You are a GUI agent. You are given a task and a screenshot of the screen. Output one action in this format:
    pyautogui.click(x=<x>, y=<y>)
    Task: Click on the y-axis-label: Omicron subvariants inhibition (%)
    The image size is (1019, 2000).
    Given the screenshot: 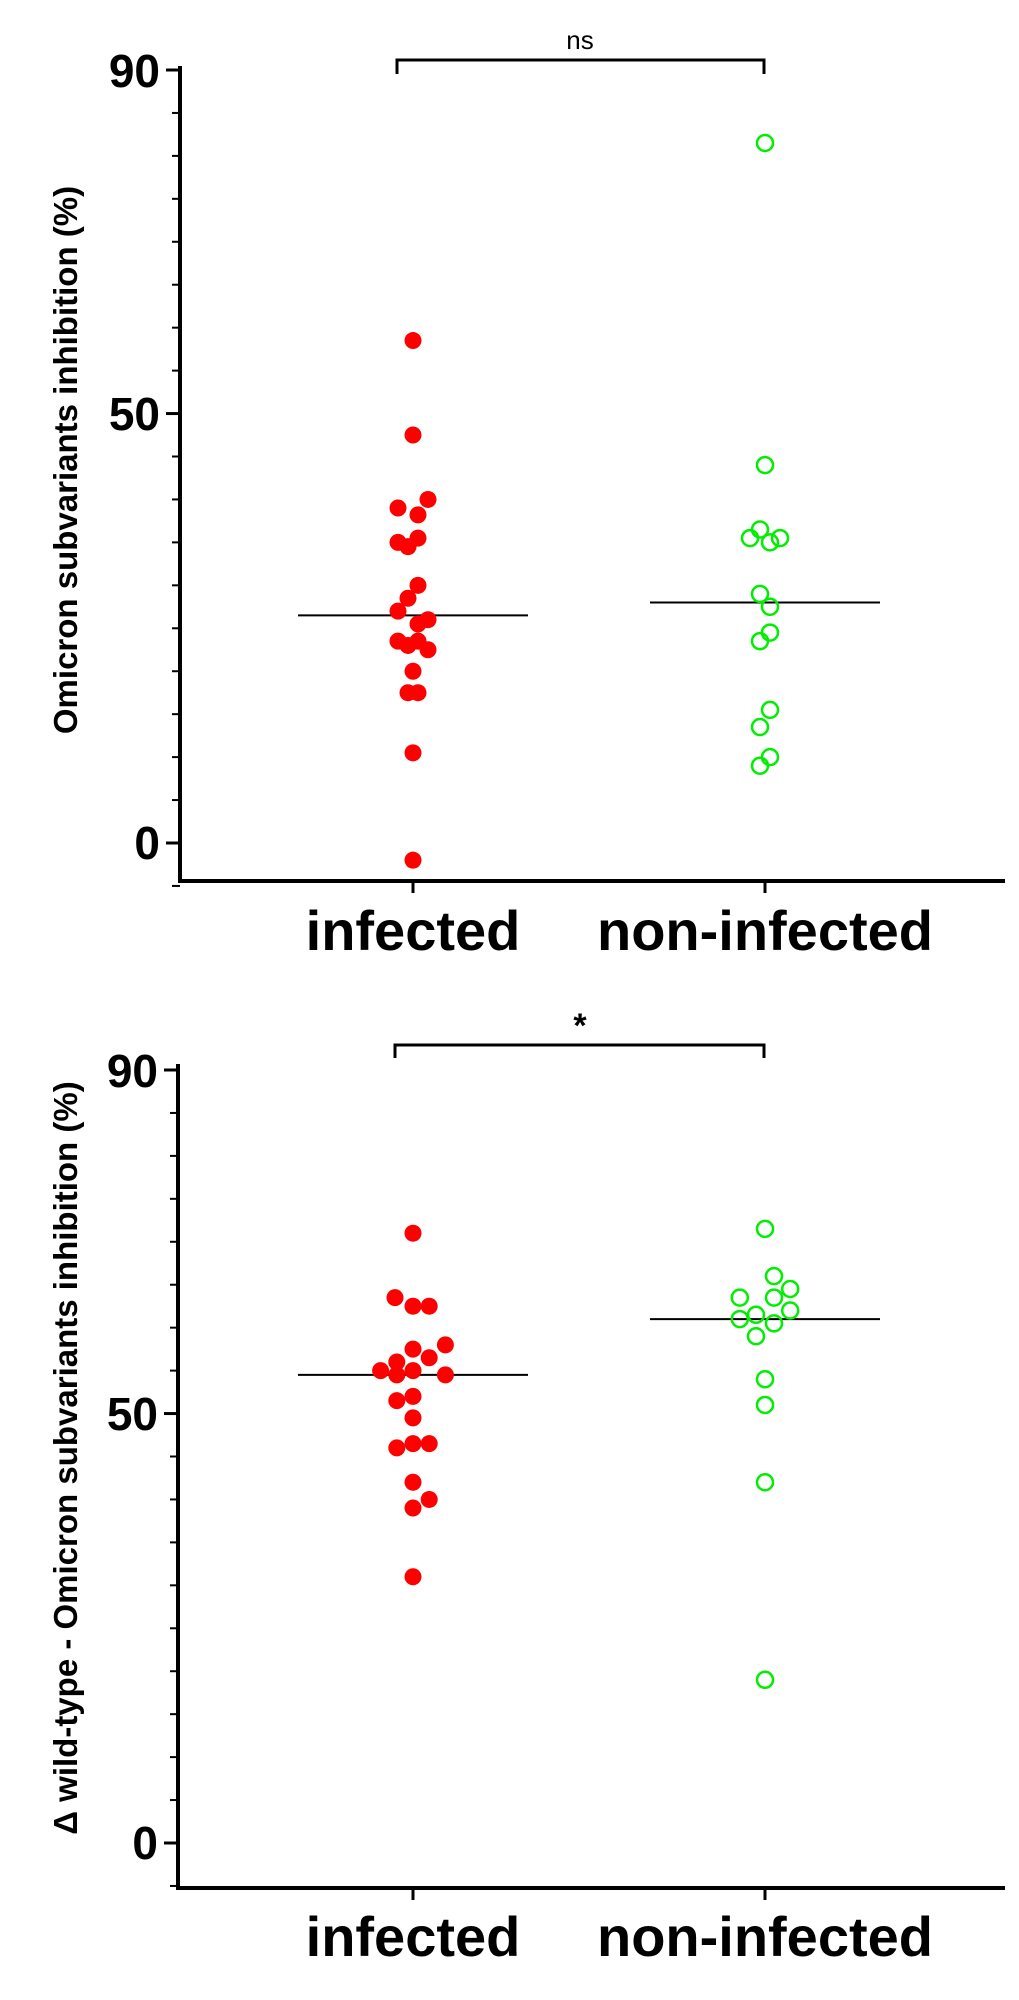 What is the action you would take?
    pyautogui.click(x=65, y=460)
    